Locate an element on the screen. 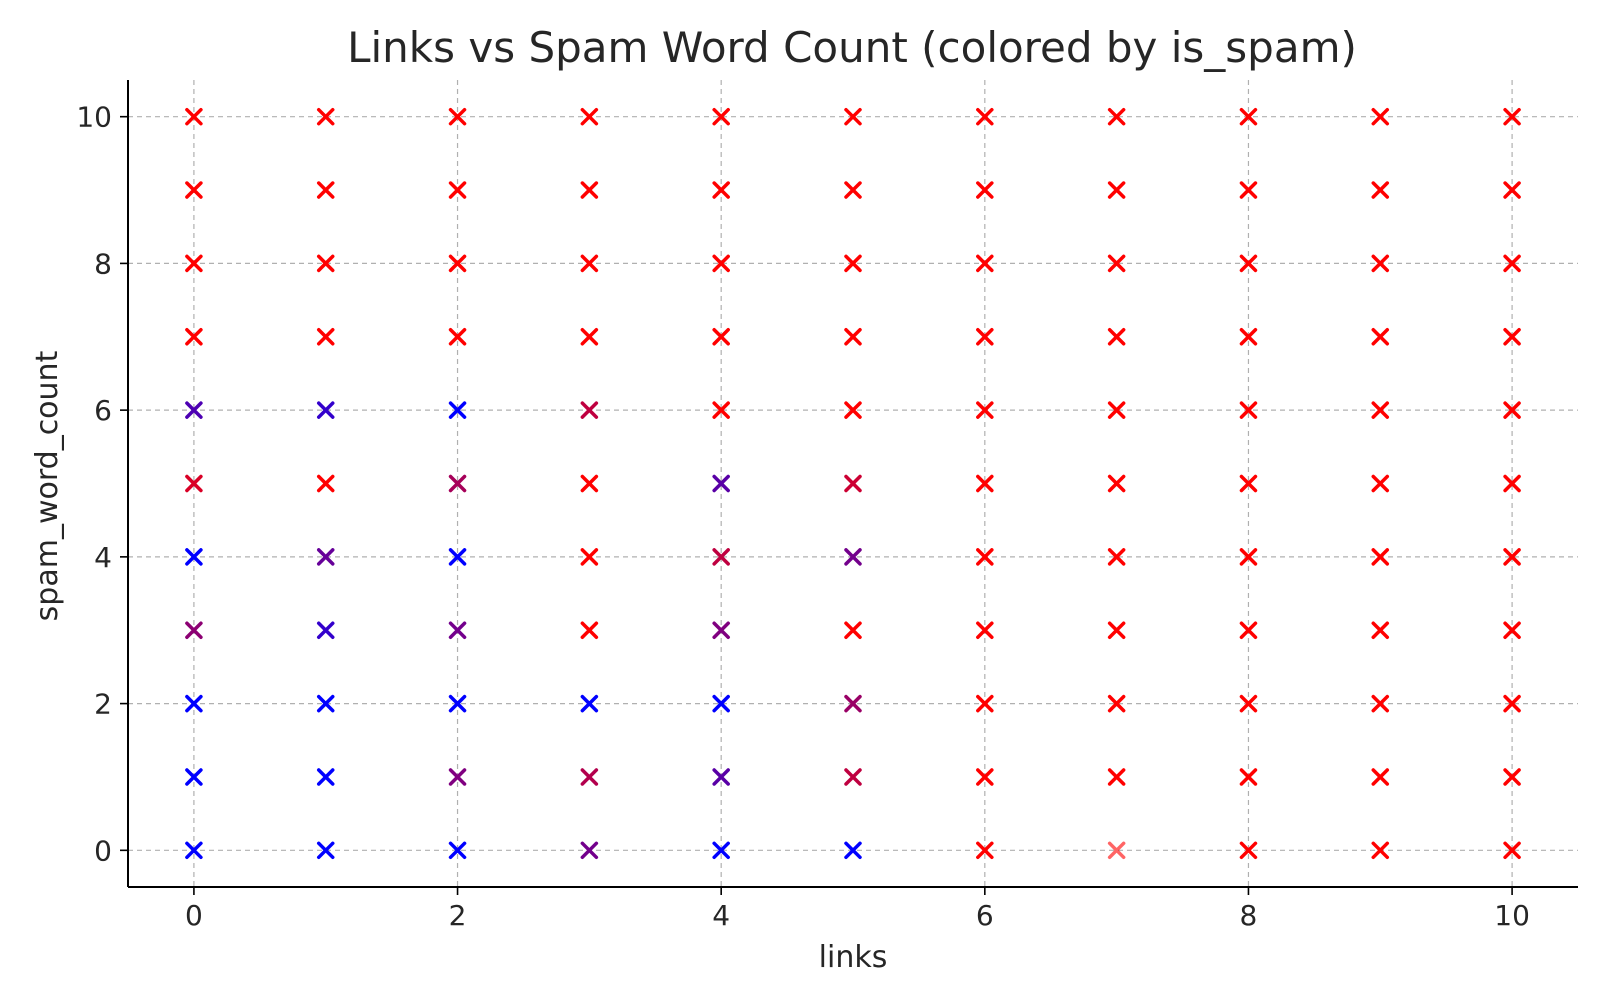  x-tick-label: 8 is located at coordinates (1249, 915).